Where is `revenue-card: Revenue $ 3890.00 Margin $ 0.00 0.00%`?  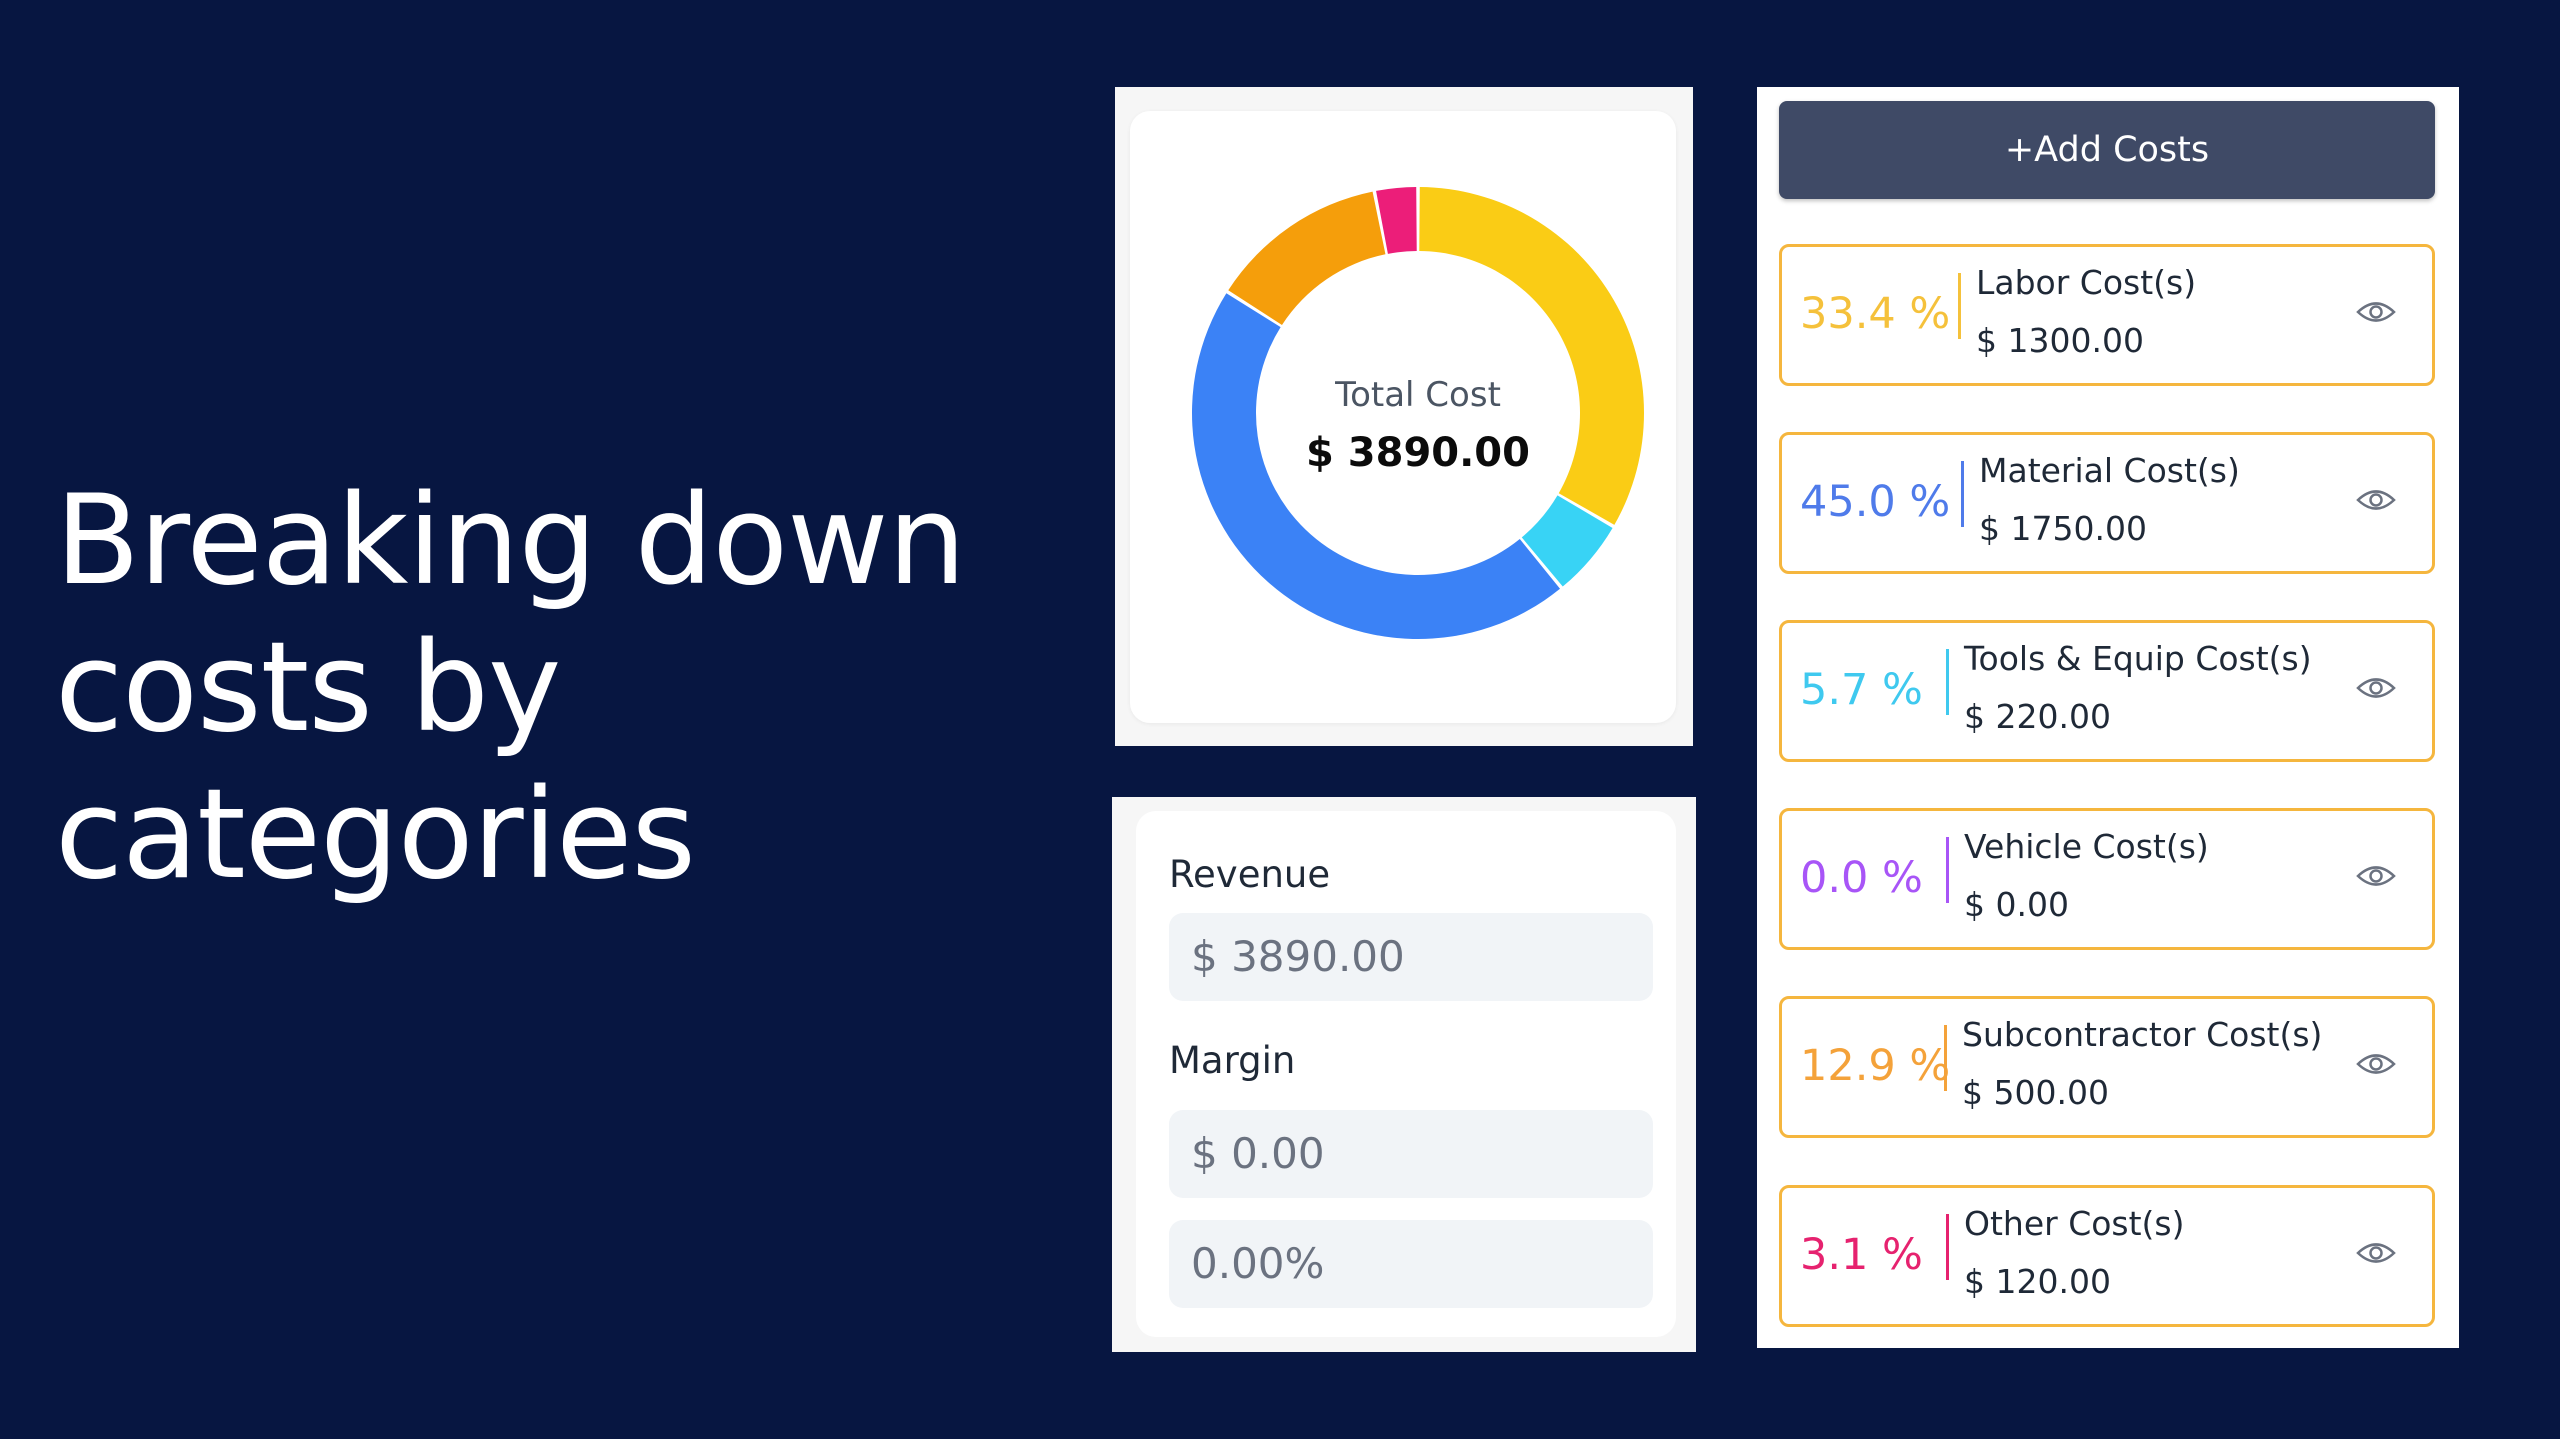
revenue-card: Revenue $ 3890.00 Margin $ 0.00 0.00% is located at coordinates (1406, 1074).